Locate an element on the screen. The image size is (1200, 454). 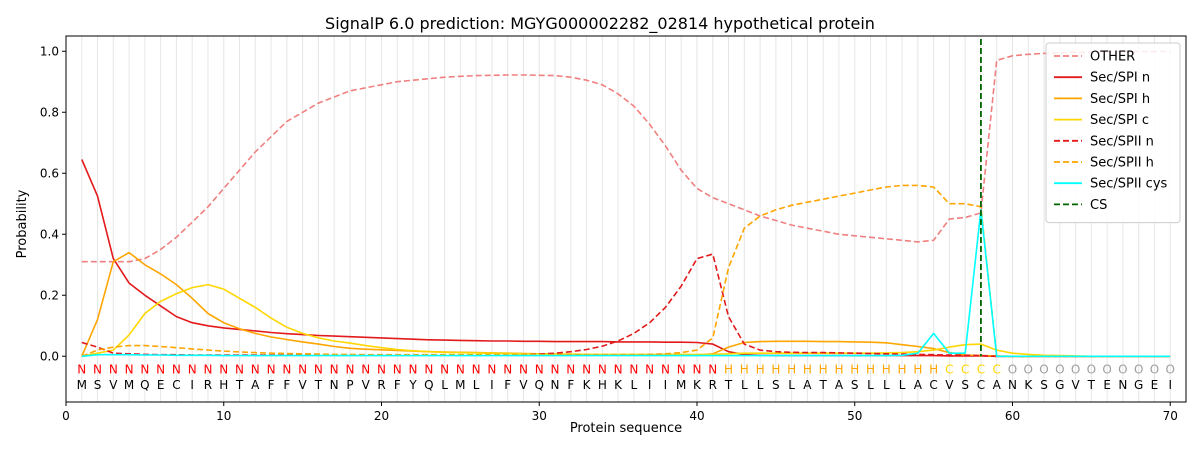
x-tick-label: 0 is located at coordinates (66, 416).